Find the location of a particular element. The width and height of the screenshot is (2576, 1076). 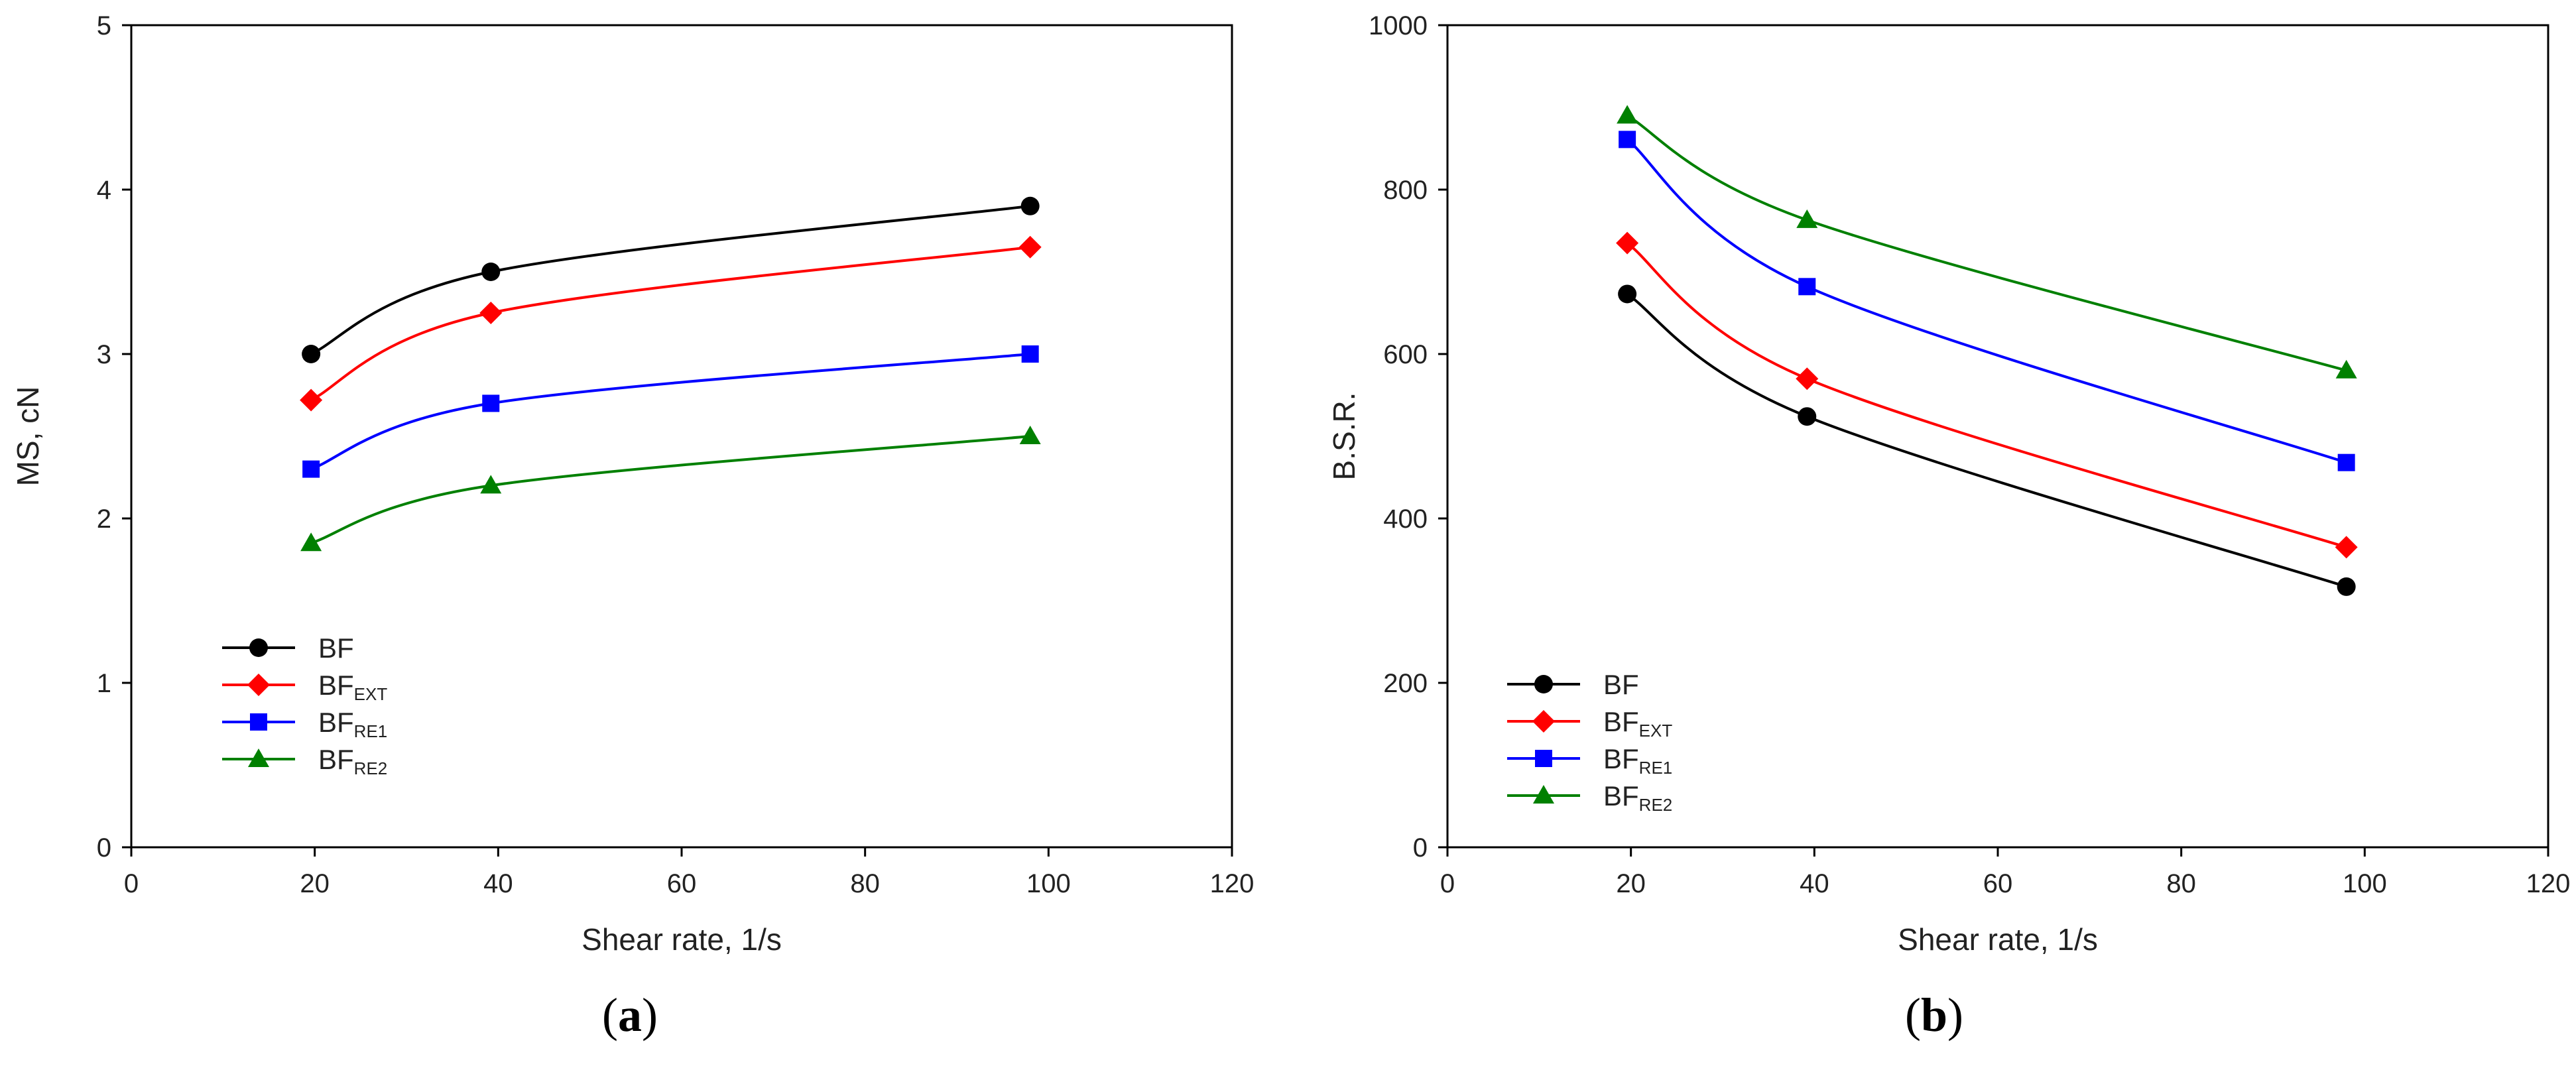

y-tick-label: 800 is located at coordinates (1405, 190).